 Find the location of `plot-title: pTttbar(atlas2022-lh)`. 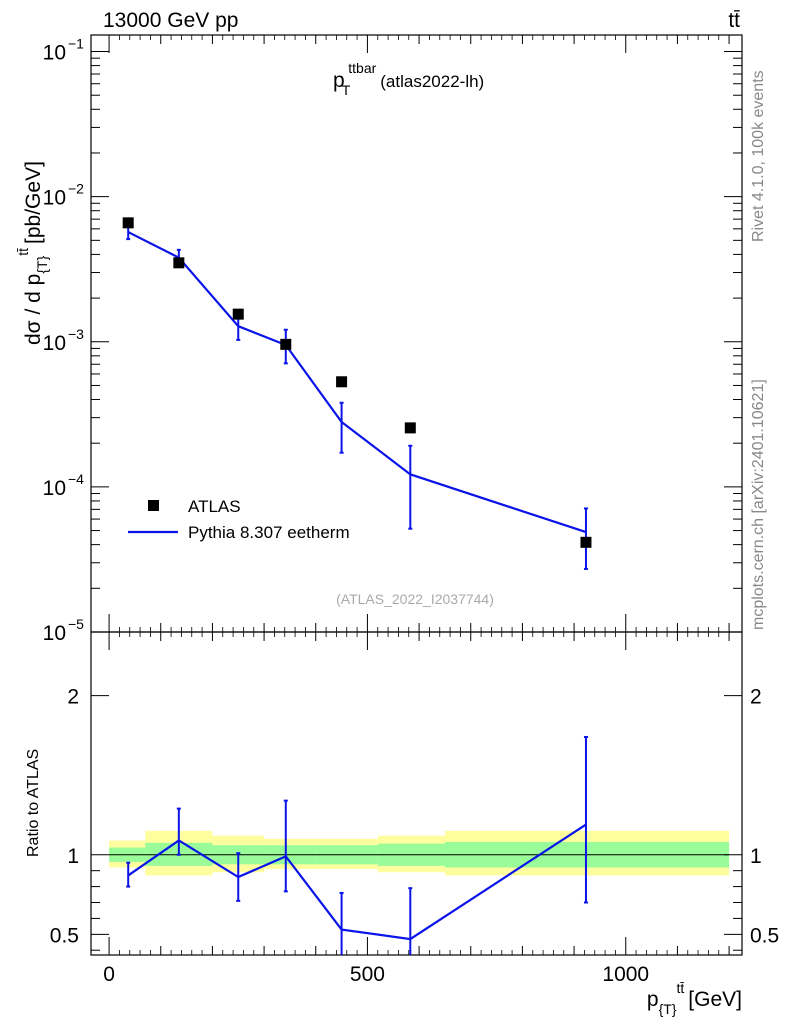

plot-title: pTttbar(atlas2022-lh) is located at coordinates (408, 79).